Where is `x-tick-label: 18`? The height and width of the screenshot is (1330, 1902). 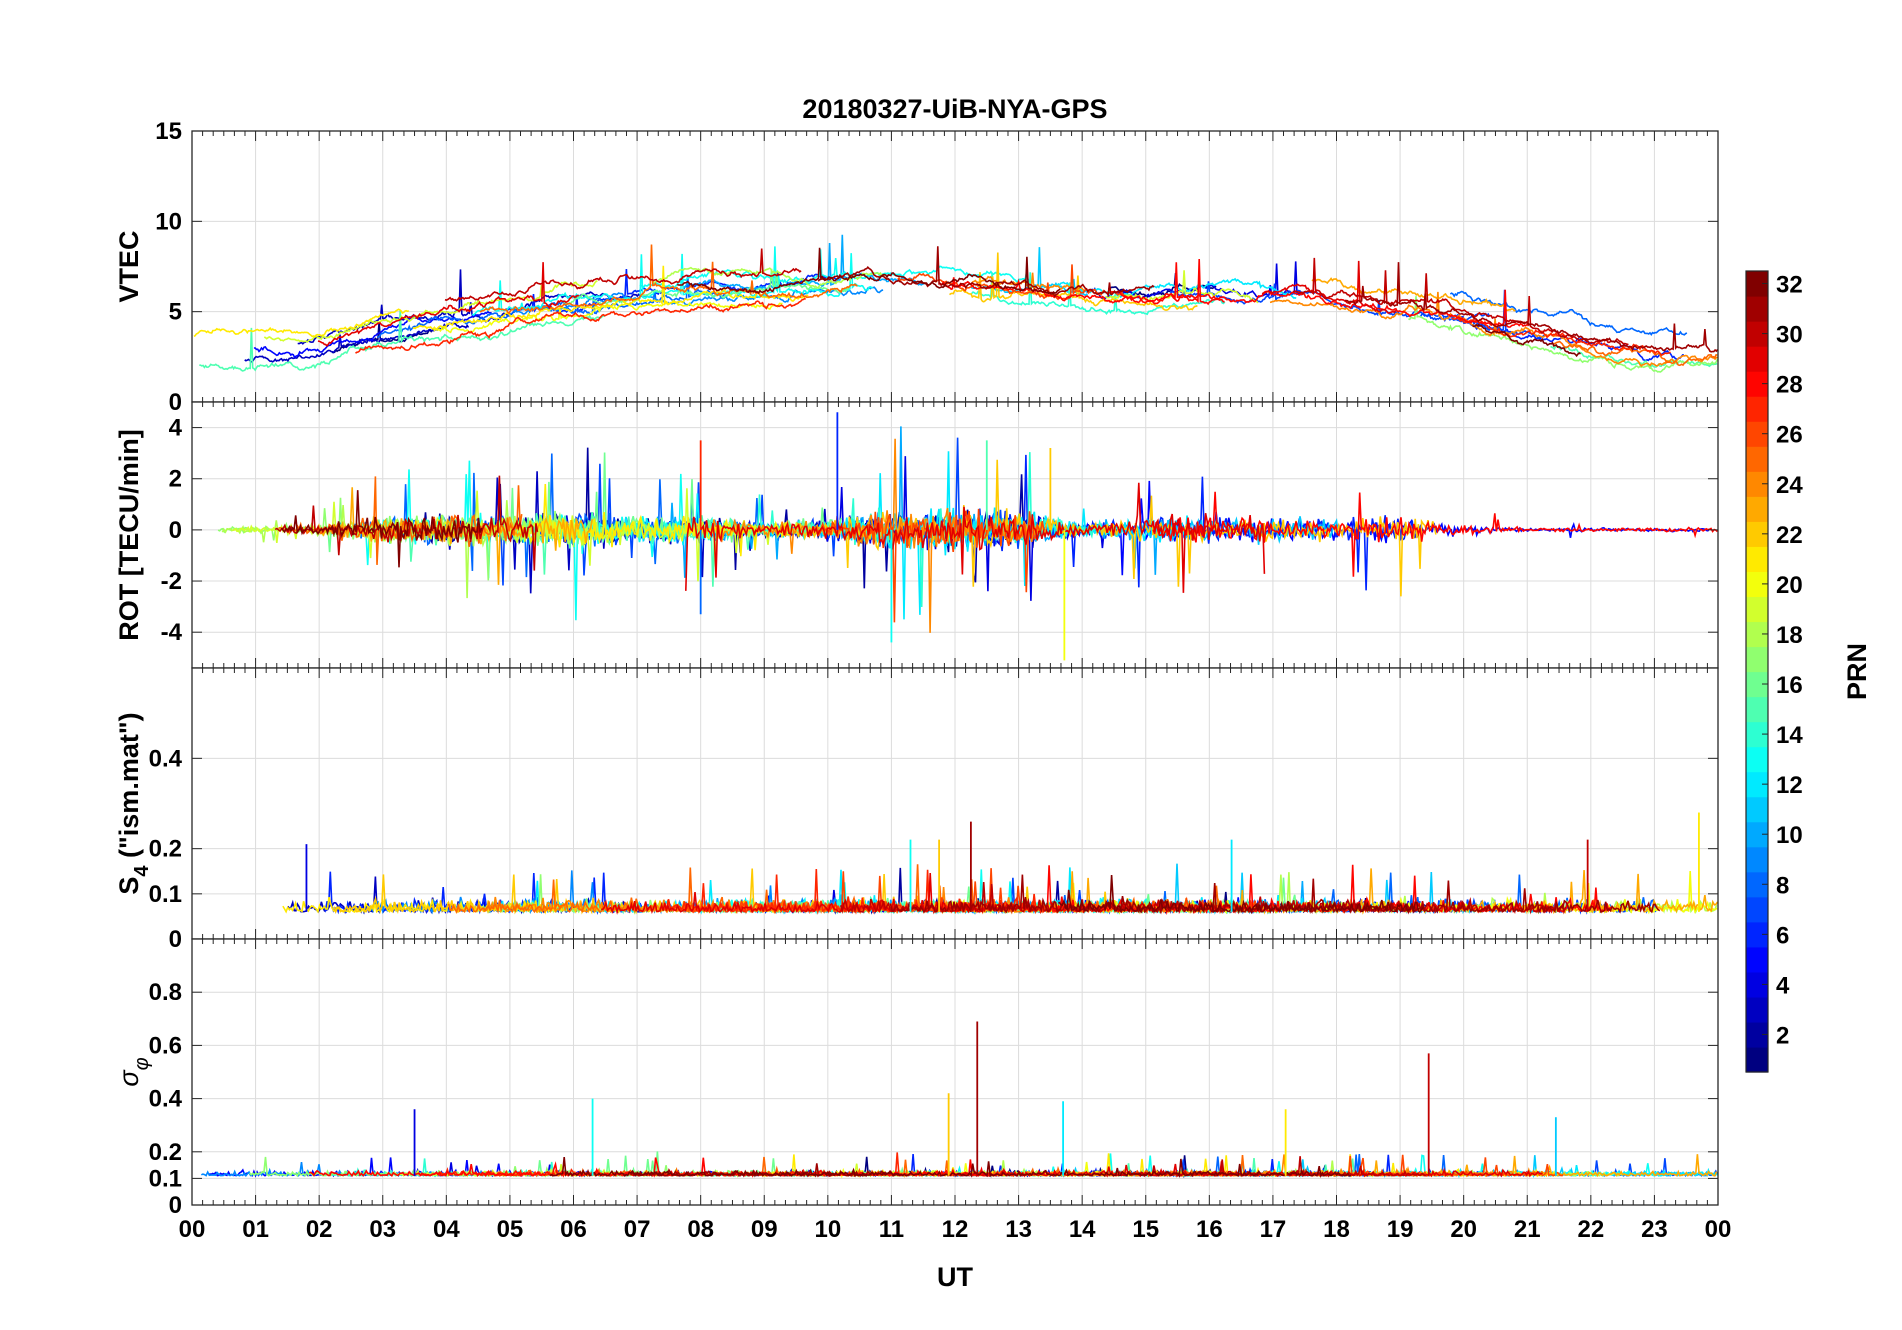
x-tick-label: 18 is located at coordinates (1336, 1229).